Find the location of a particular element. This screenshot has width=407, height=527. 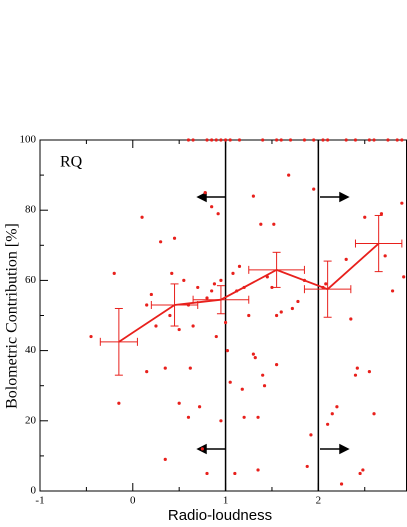

x-axis-label: Radio-loudness is located at coordinates (220, 515).